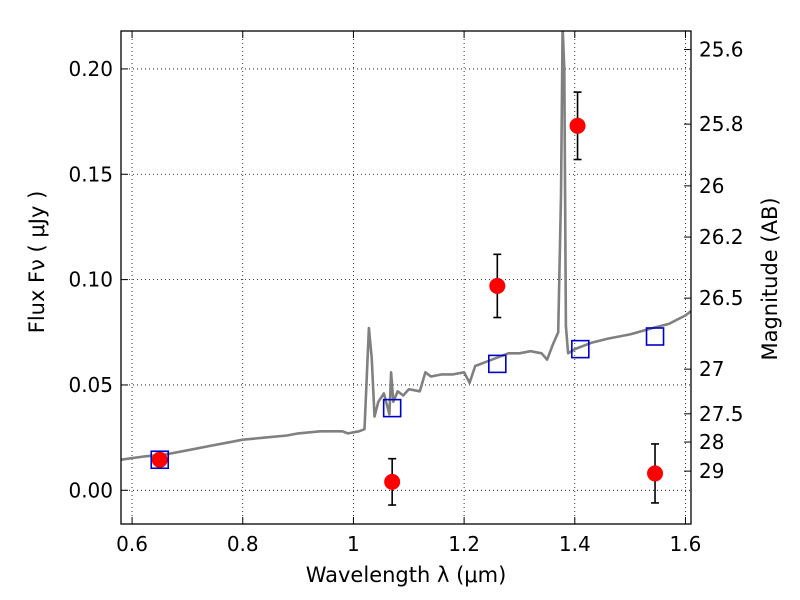 This screenshot has width=800, height=600. I want to click on x-tick-label: 1.2, so click(464, 544).